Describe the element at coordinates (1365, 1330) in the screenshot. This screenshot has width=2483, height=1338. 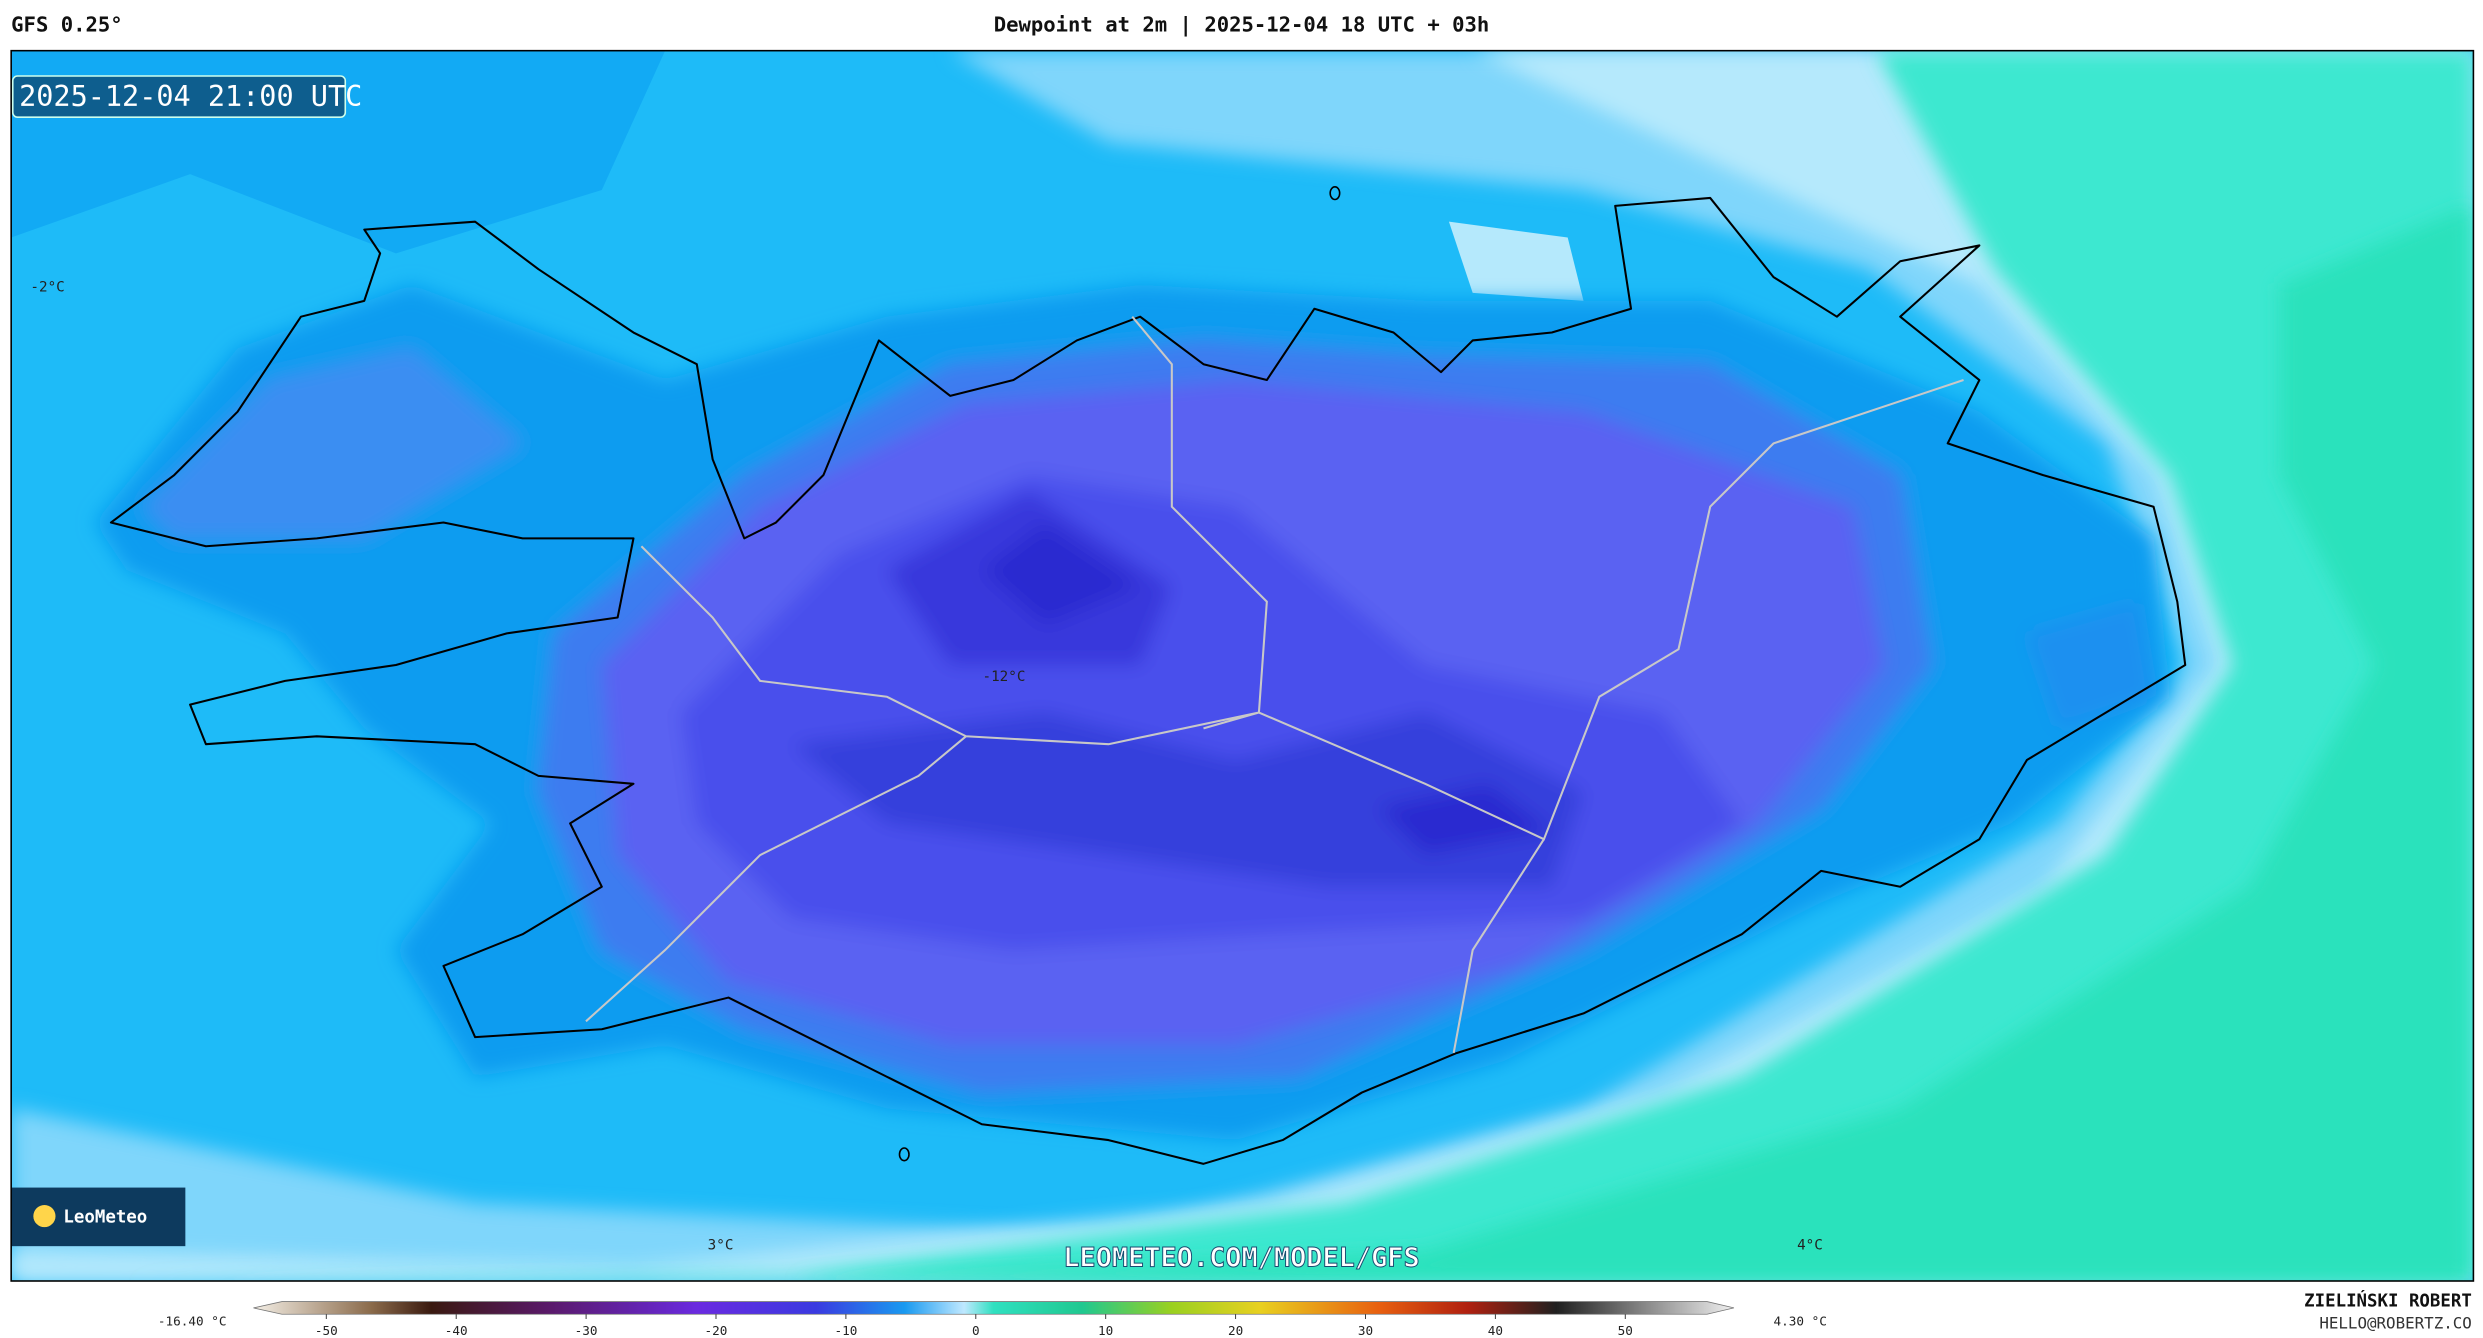
I see `colorbar-tick-label: 30` at that location.